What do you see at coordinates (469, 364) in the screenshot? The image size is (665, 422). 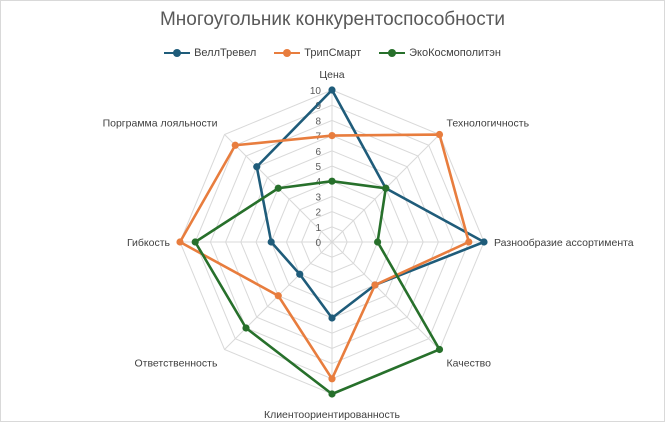 I see `axis-label-4: Качество` at bounding box center [469, 364].